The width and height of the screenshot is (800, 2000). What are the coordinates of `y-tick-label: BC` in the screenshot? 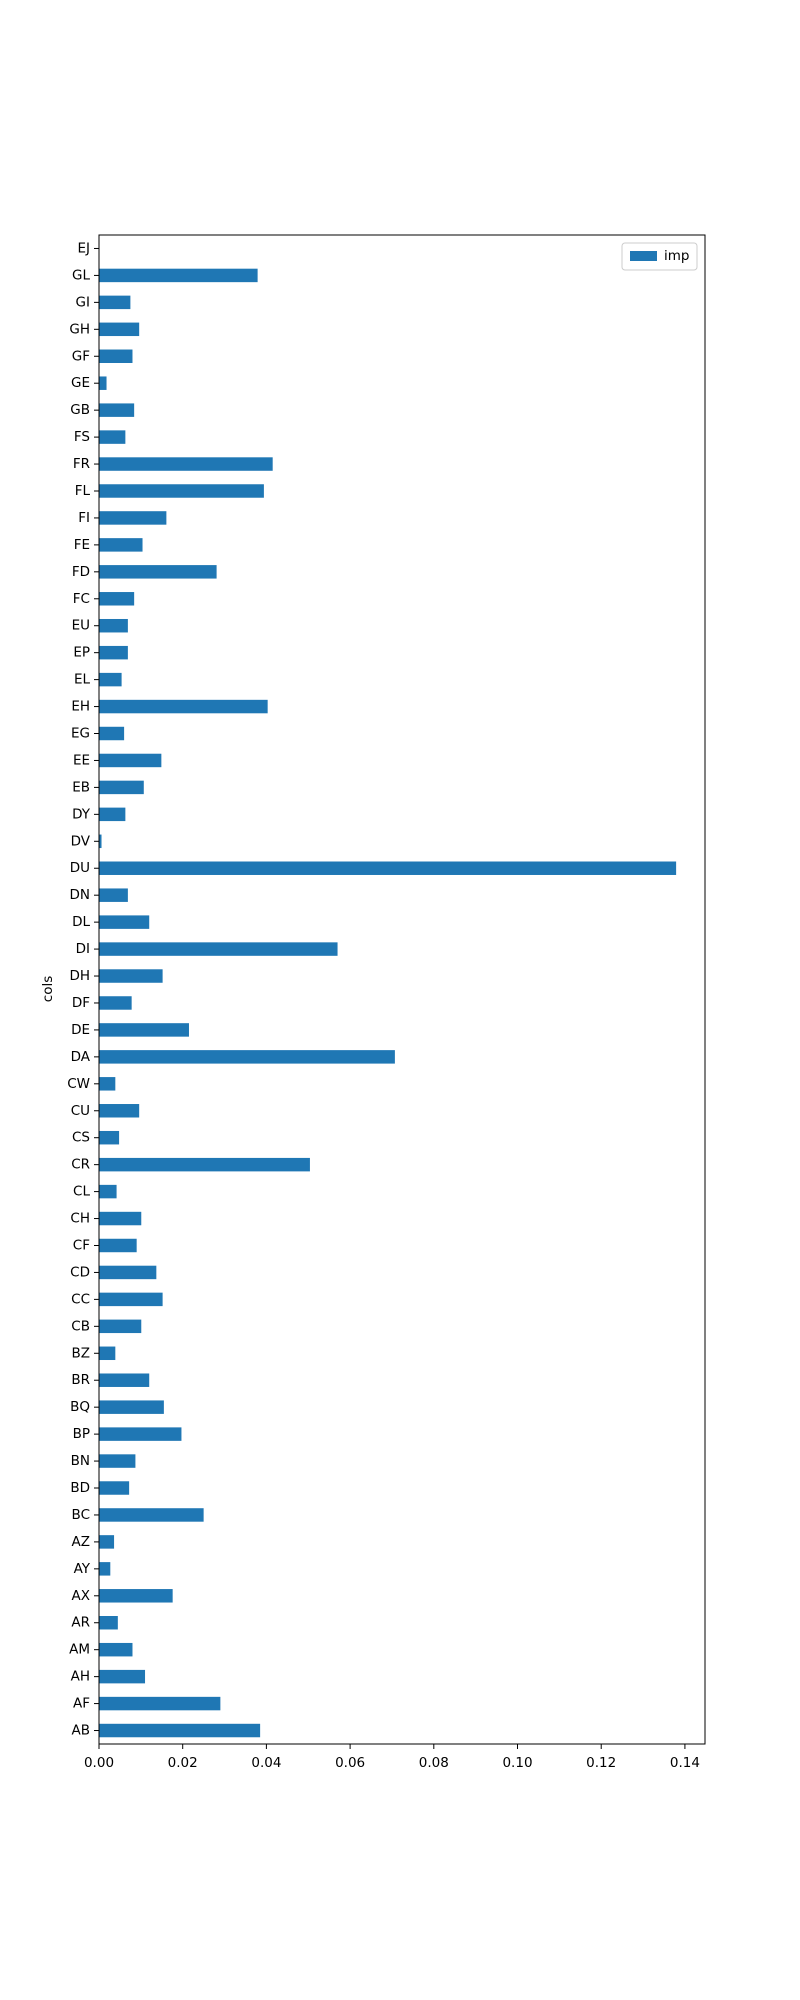 It's located at (81, 1515).